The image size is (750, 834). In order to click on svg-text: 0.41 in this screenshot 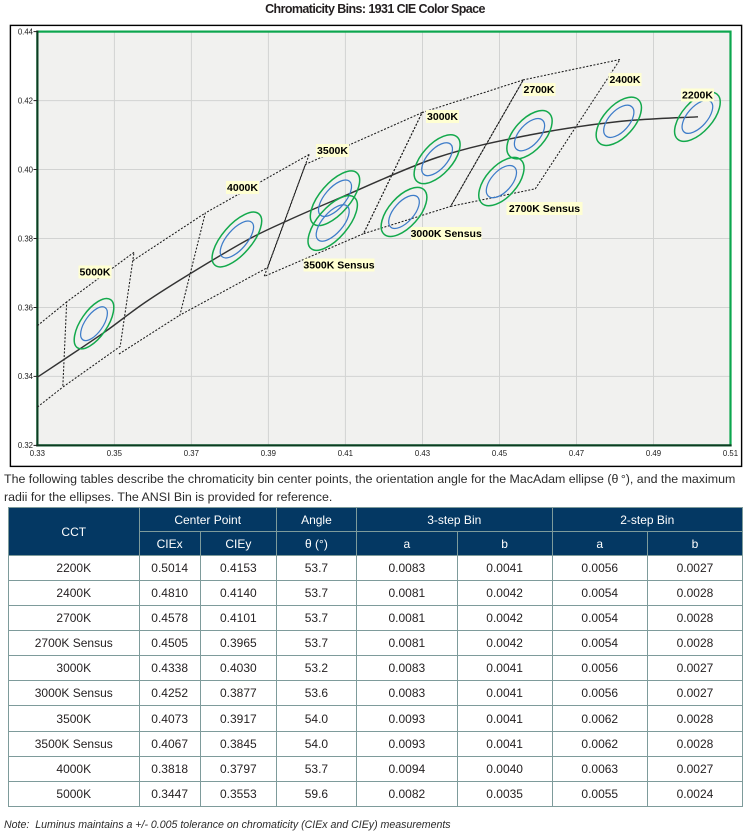, I will do `click(345, 453)`.